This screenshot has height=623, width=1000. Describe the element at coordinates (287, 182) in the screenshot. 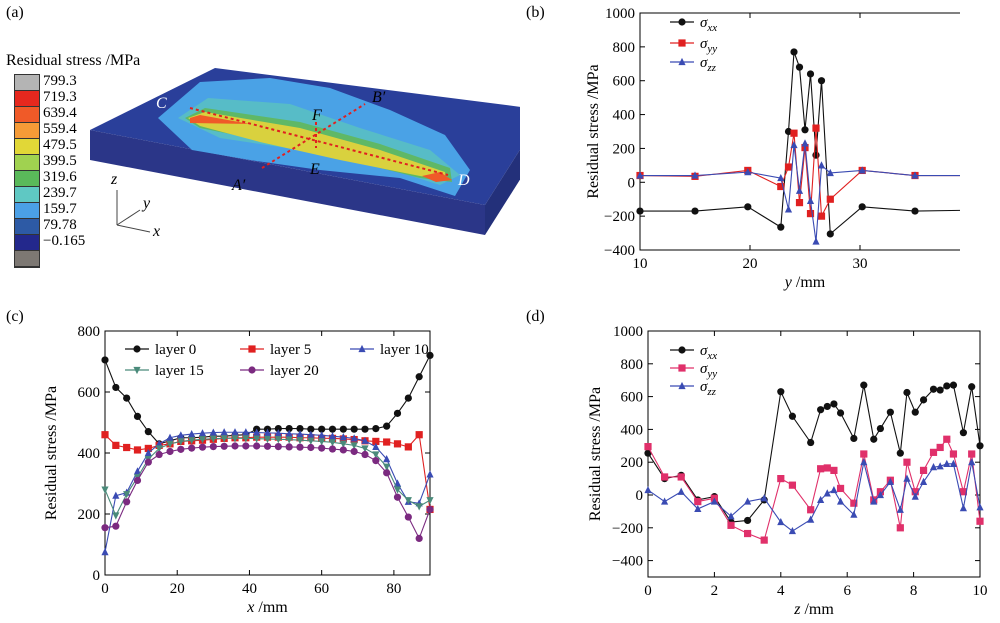

I see `plate-front-face` at that location.